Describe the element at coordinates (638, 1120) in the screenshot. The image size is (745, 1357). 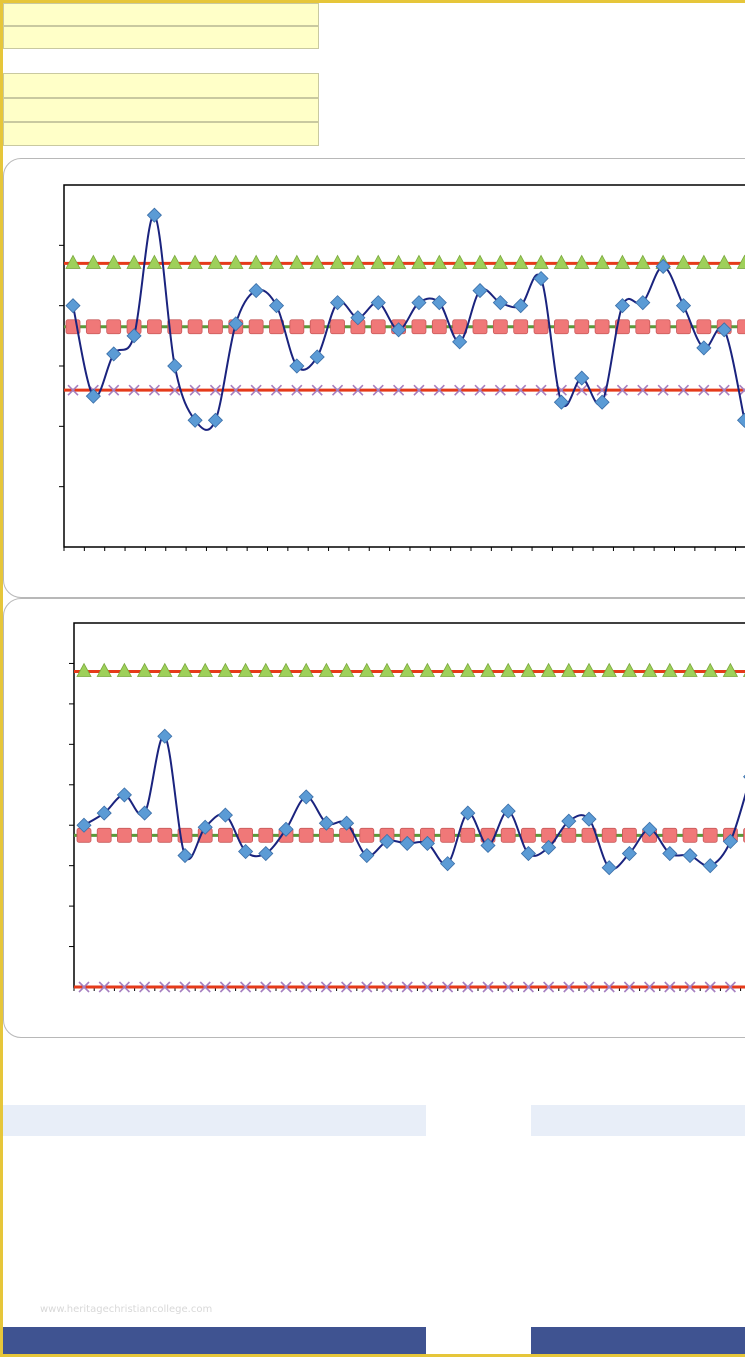
I see `summary-header-right` at that location.